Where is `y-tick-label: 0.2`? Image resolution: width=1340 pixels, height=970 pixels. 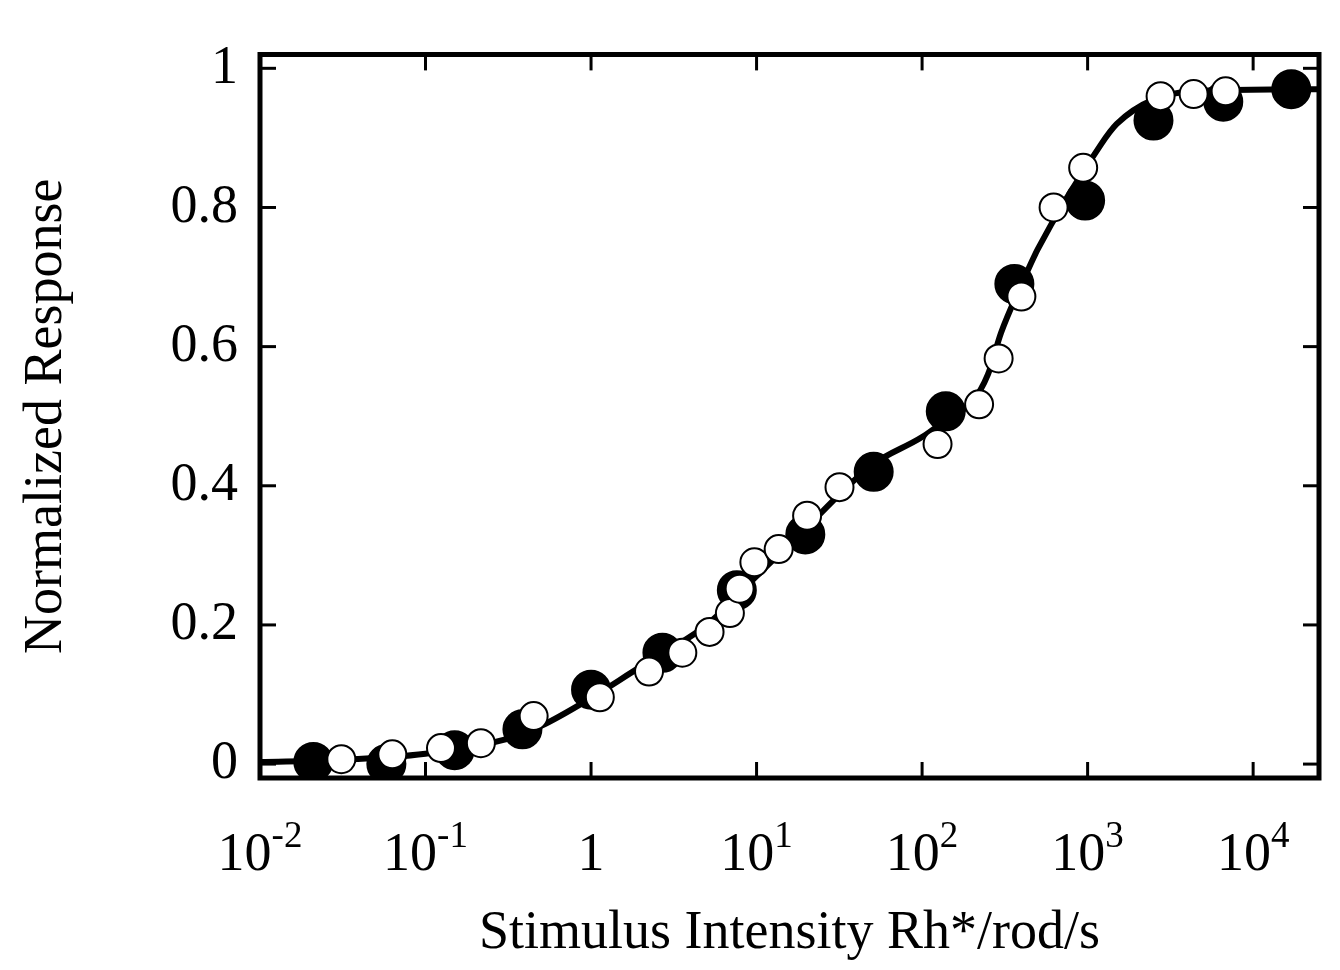 y-tick-label: 0.2 is located at coordinates (204, 621).